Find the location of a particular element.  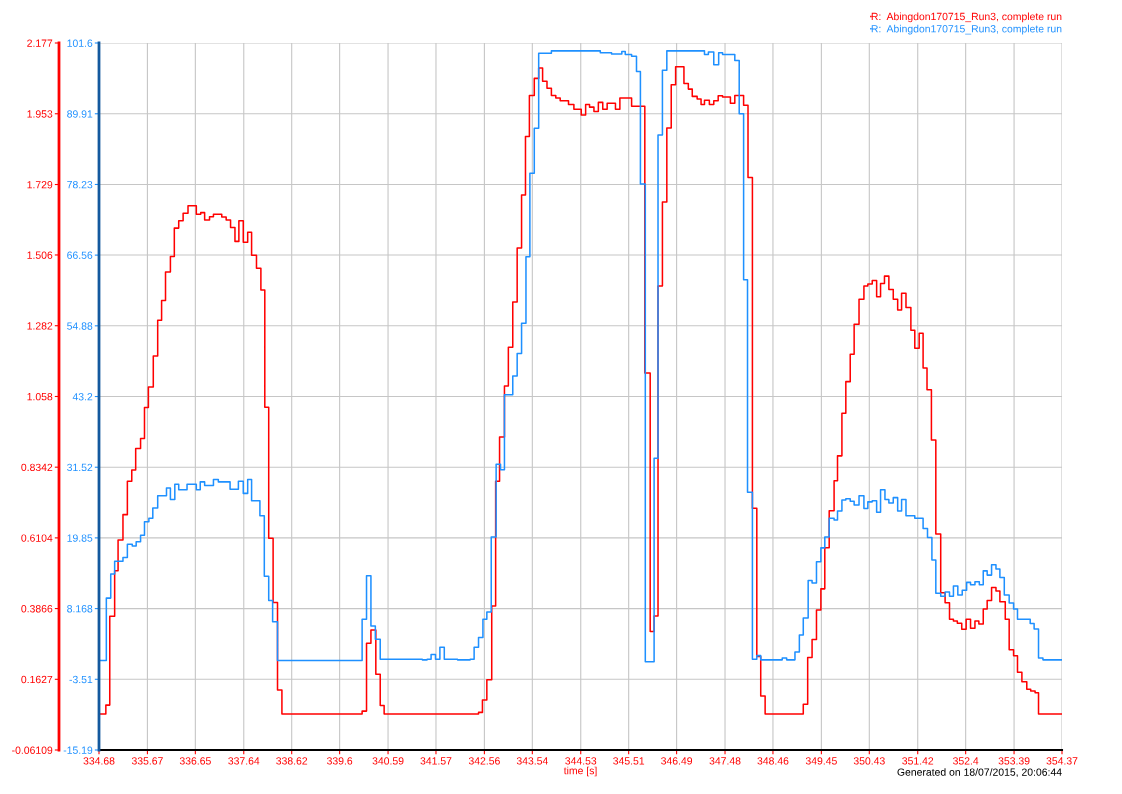

x-tick-label: 343.54 is located at coordinates (532, 761).